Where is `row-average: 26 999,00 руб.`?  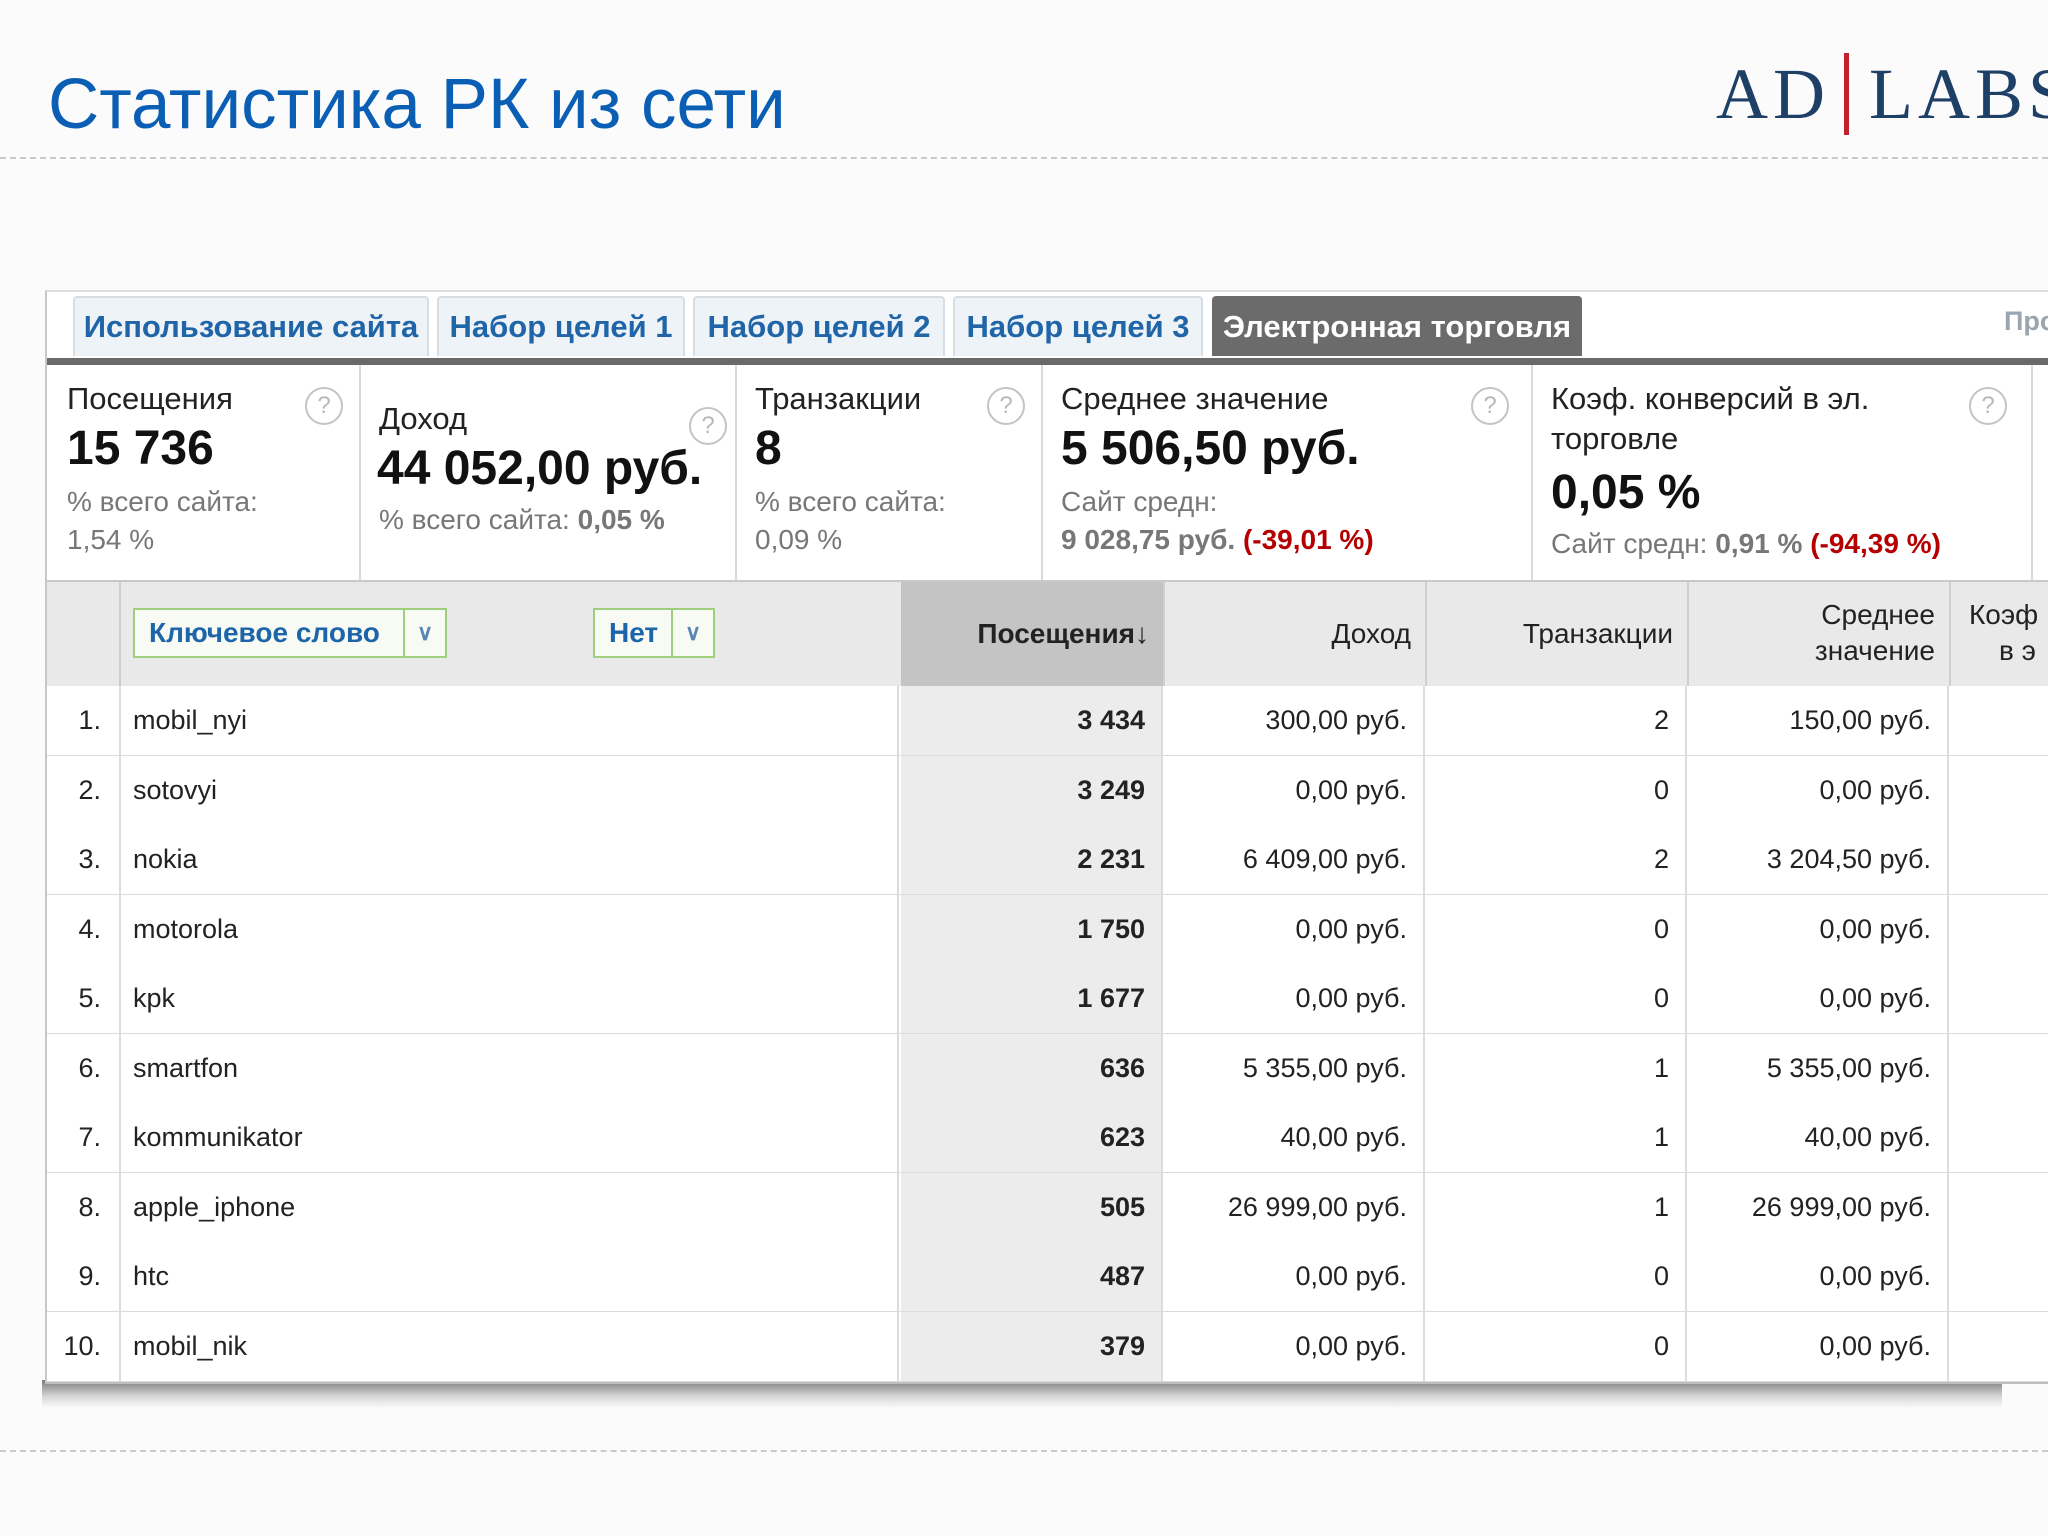
row-average: 26 999,00 руб. is located at coordinates (1818, 1207).